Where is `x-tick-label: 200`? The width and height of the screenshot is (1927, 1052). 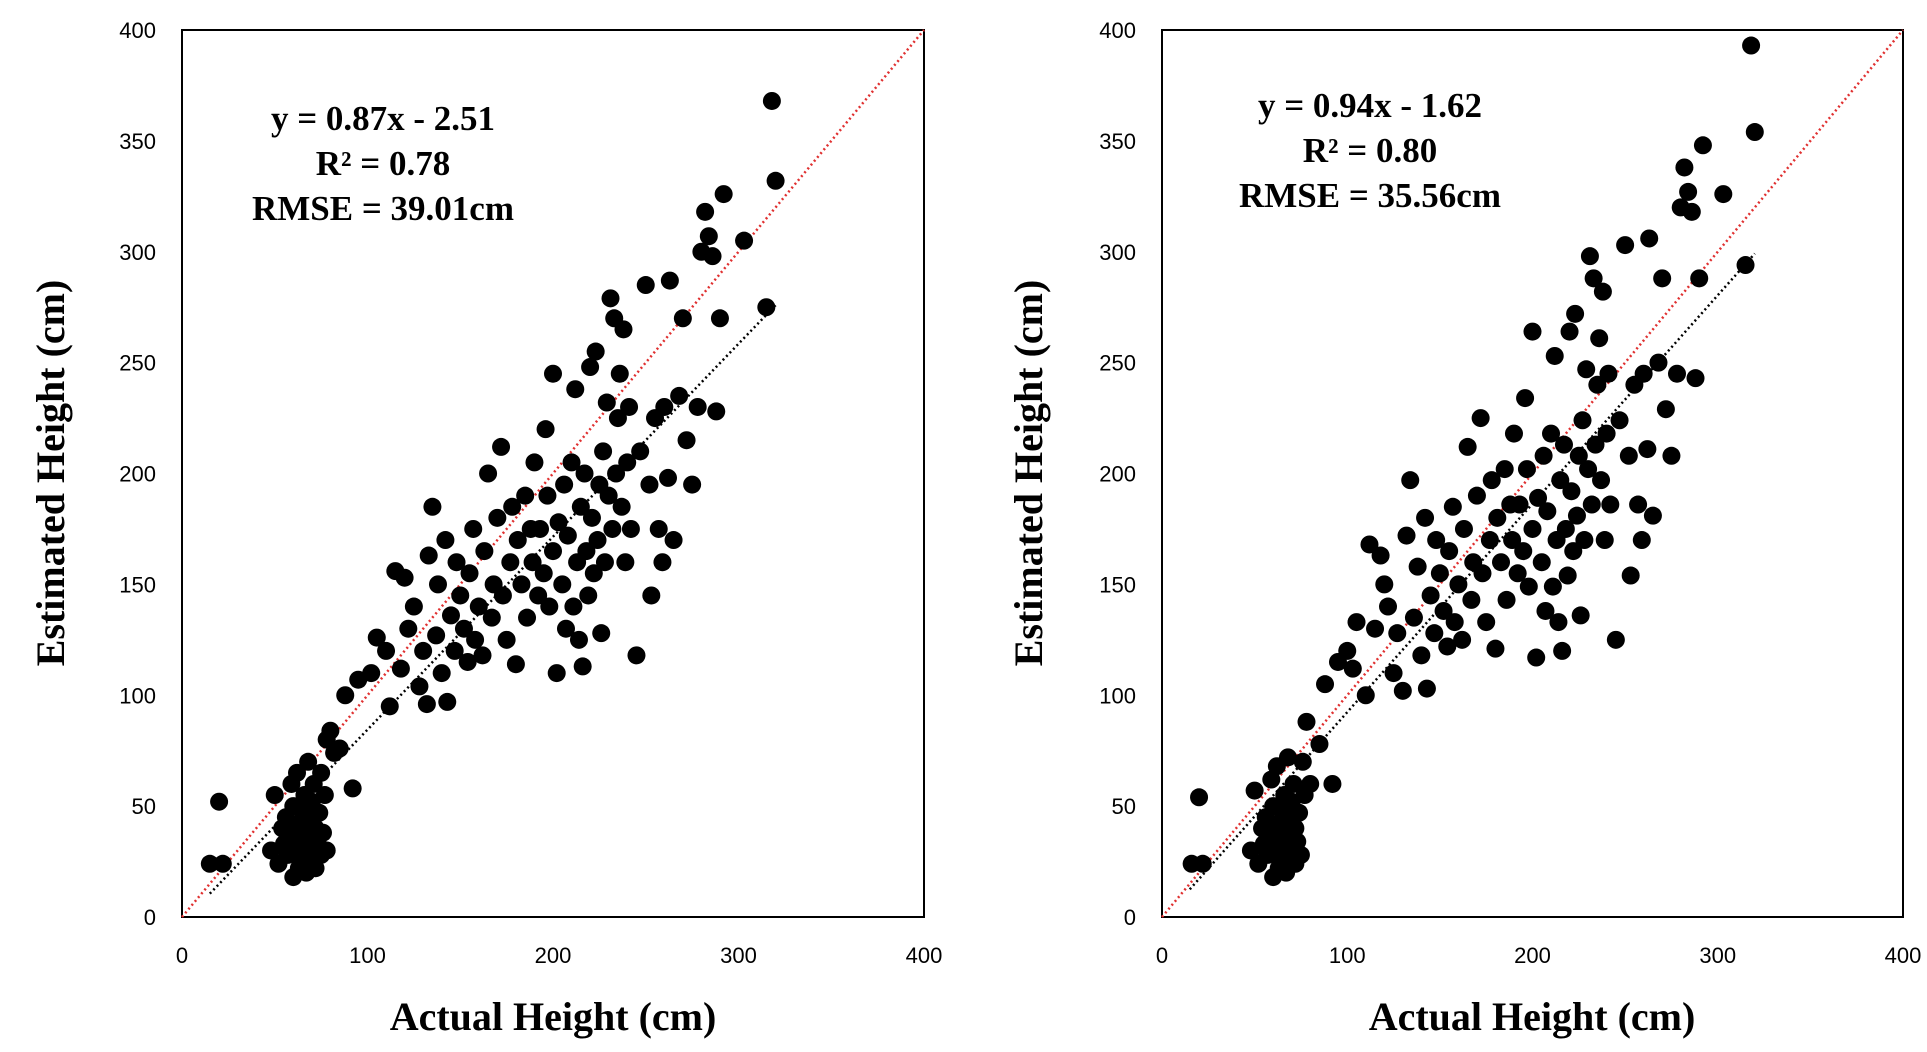 x-tick-label: 200 is located at coordinates (553, 955).